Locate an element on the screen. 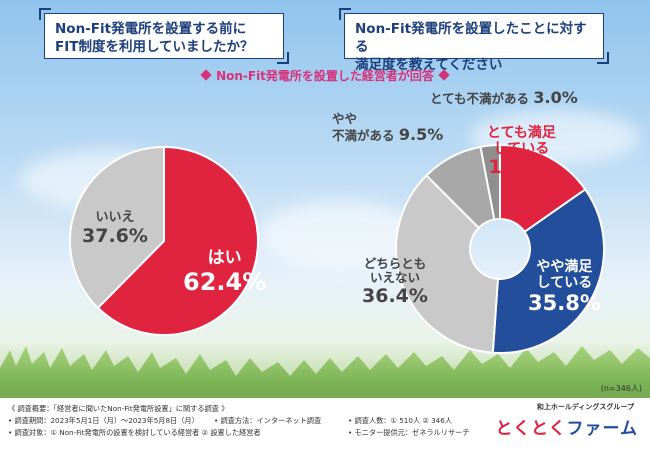 The image size is (650, 450). pie-left-label-no: いいえ 37.6% is located at coordinates (115, 229).